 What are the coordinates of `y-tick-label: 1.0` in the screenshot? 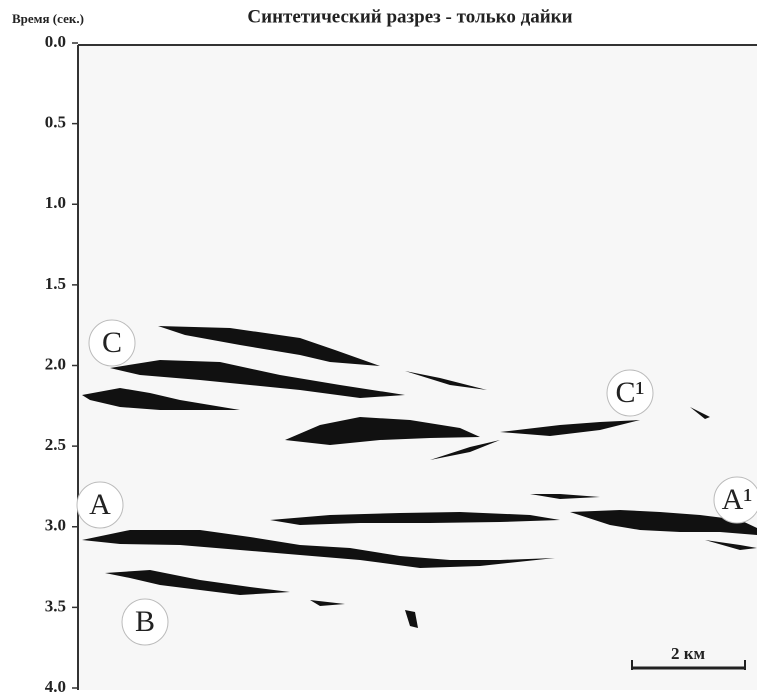 It's located at (55, 202).